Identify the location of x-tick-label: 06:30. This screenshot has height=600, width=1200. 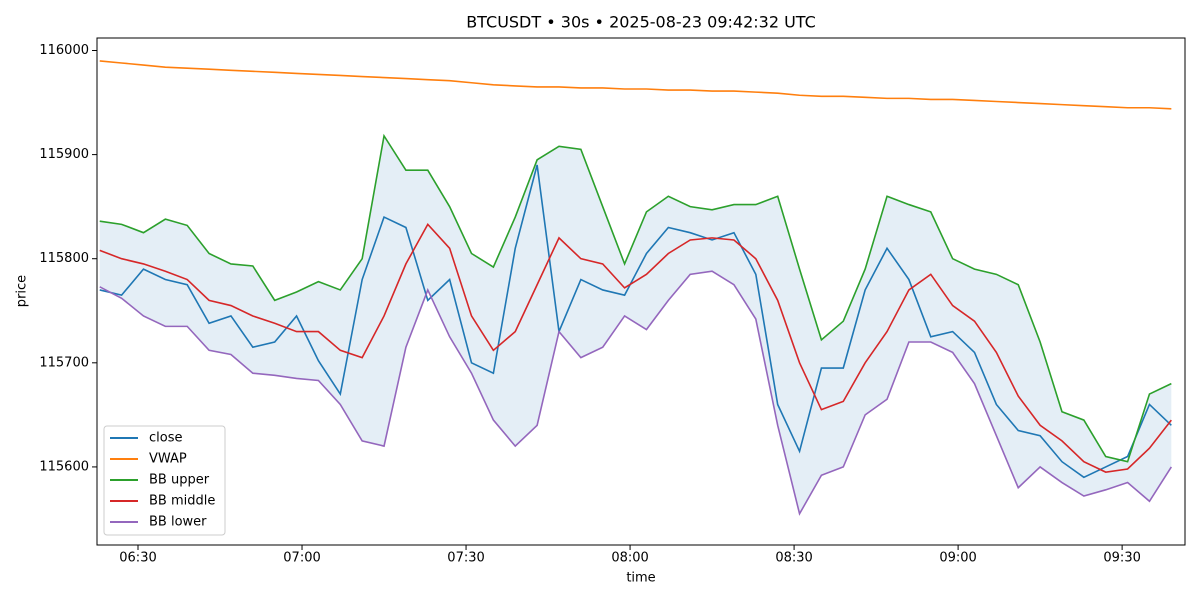
(137, 558).